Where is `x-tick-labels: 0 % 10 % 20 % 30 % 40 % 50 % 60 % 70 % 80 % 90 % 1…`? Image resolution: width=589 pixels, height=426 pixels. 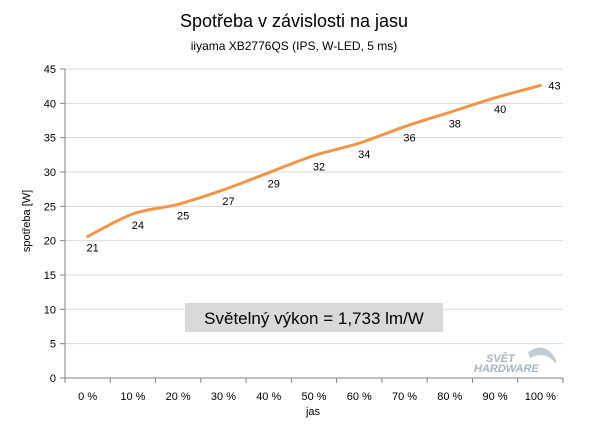
x-tick-labels: 0 % 10 % 20 % 30 % 40 % 50 % 60 % 70 % 80 % 90 % 1… is located at coordinates (317, 397).